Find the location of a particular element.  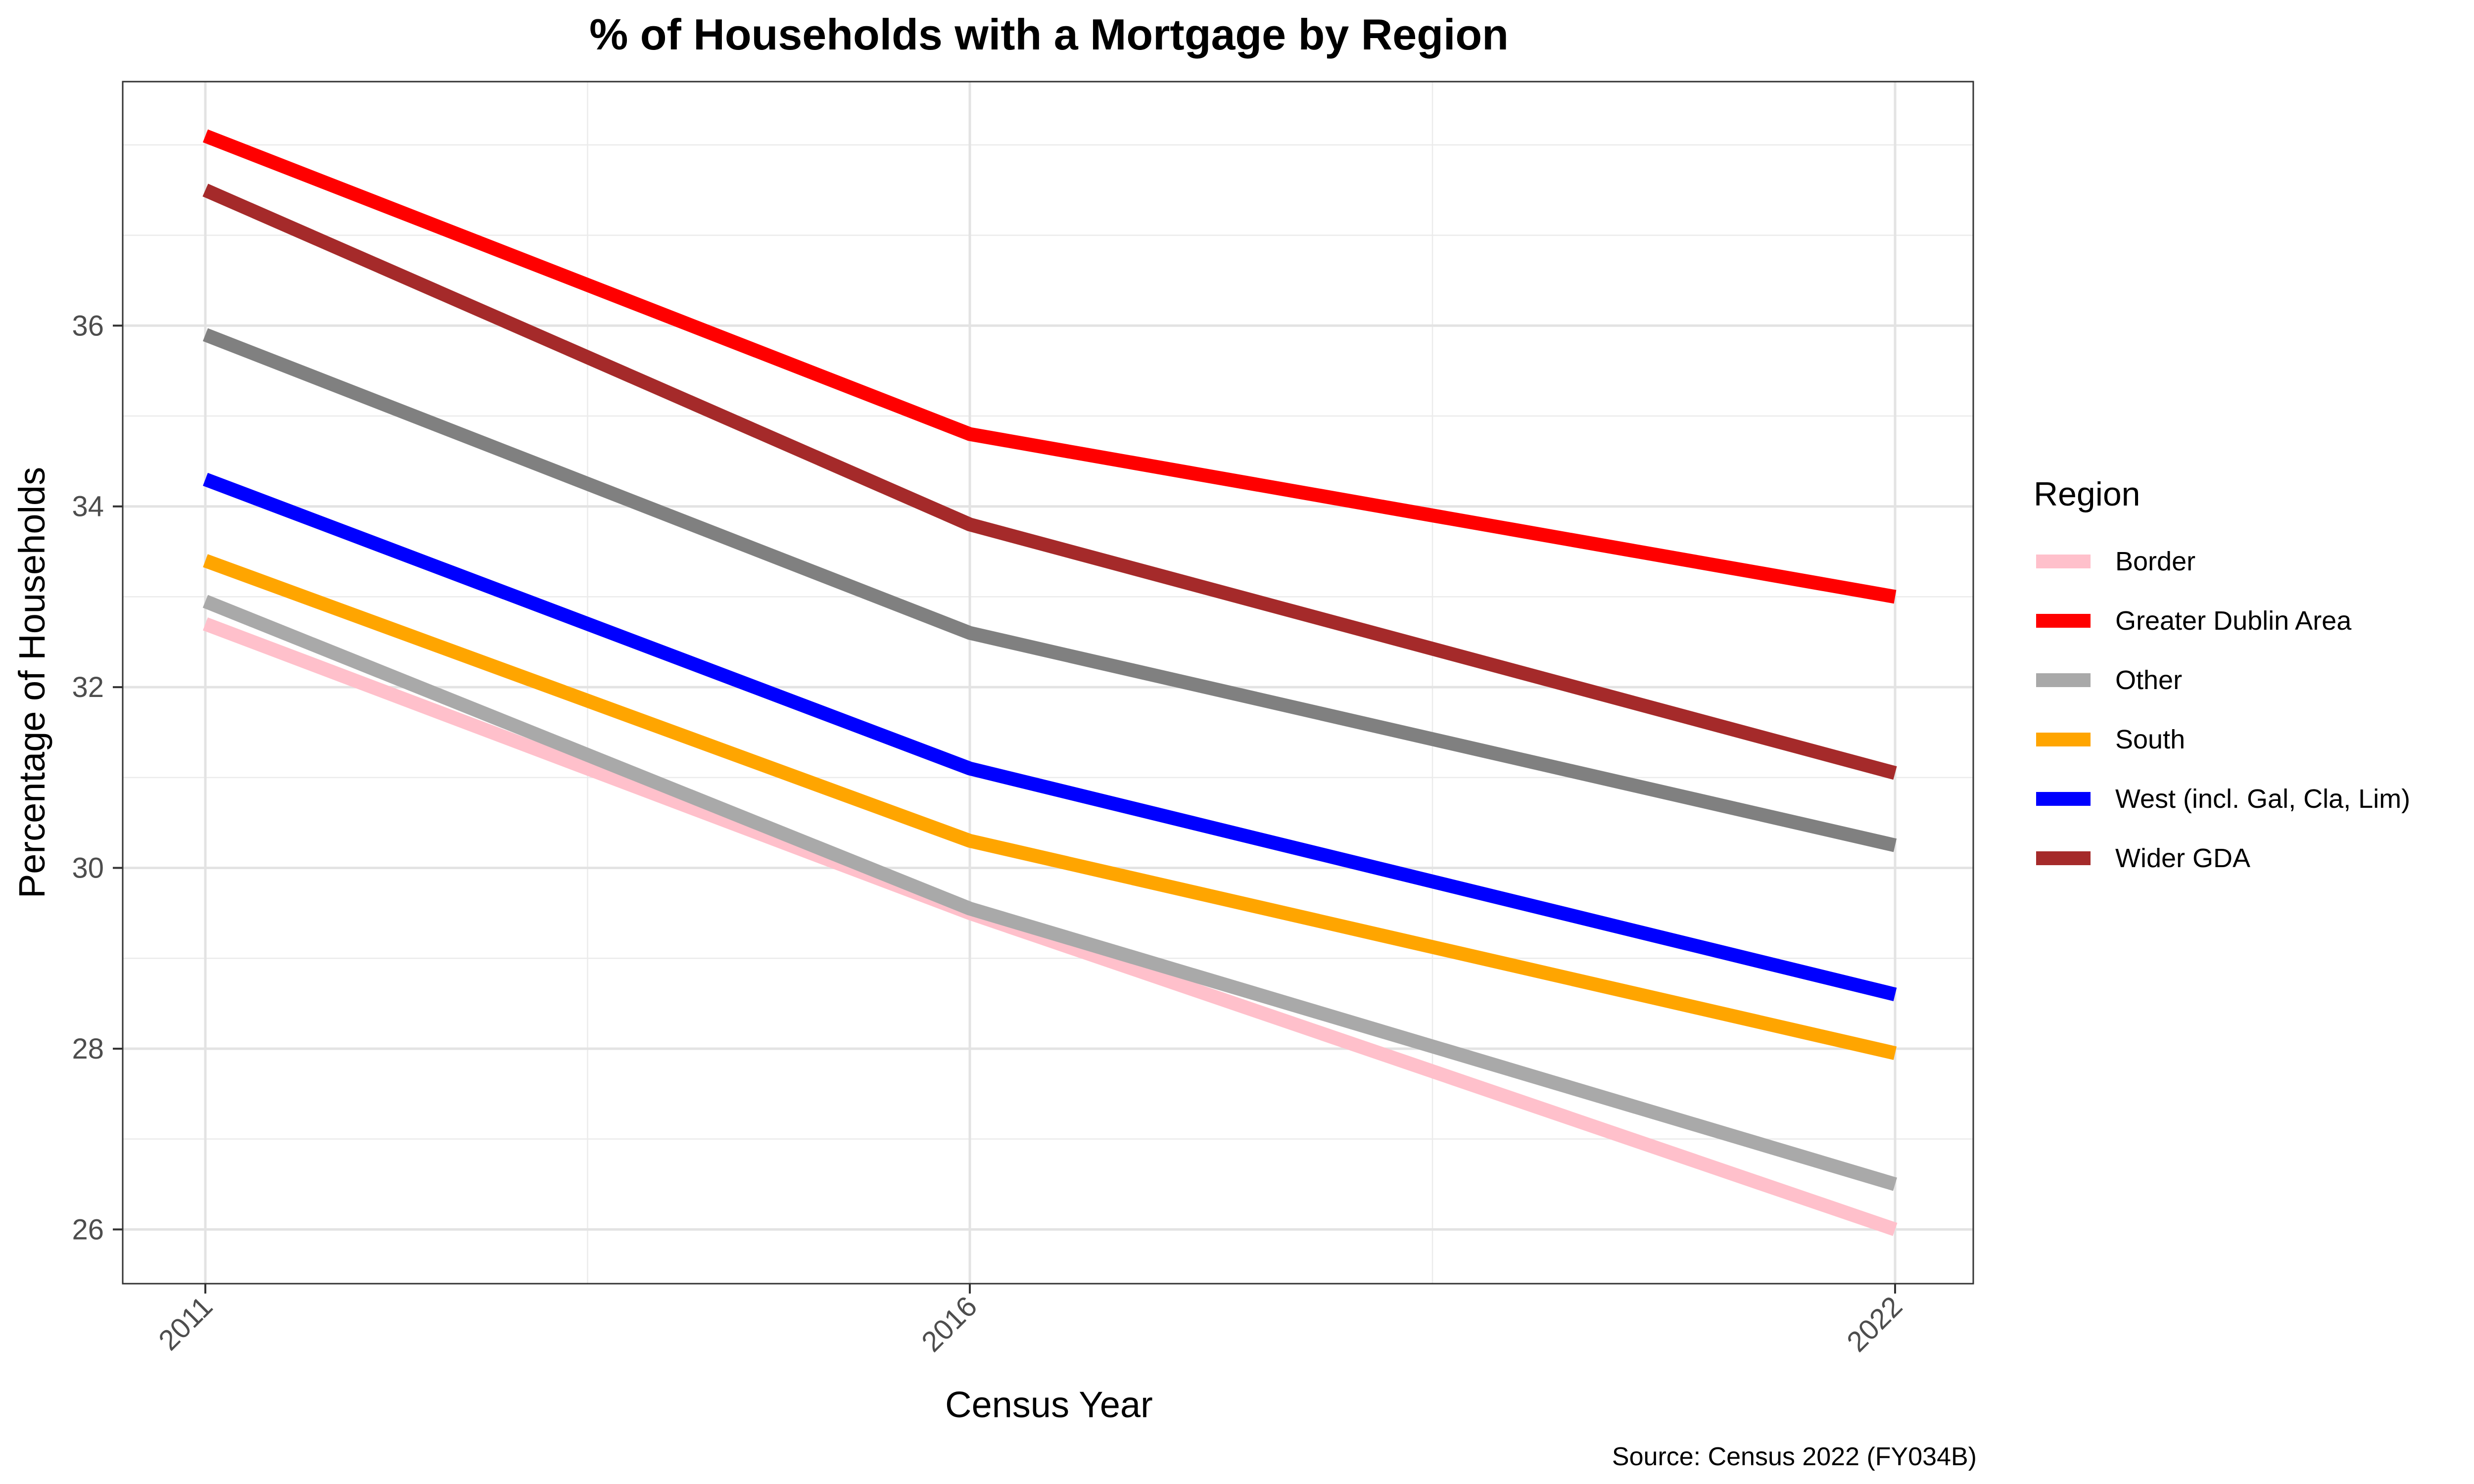

legend-item-label: Wider GDA is located at coordinates (2182, 858).